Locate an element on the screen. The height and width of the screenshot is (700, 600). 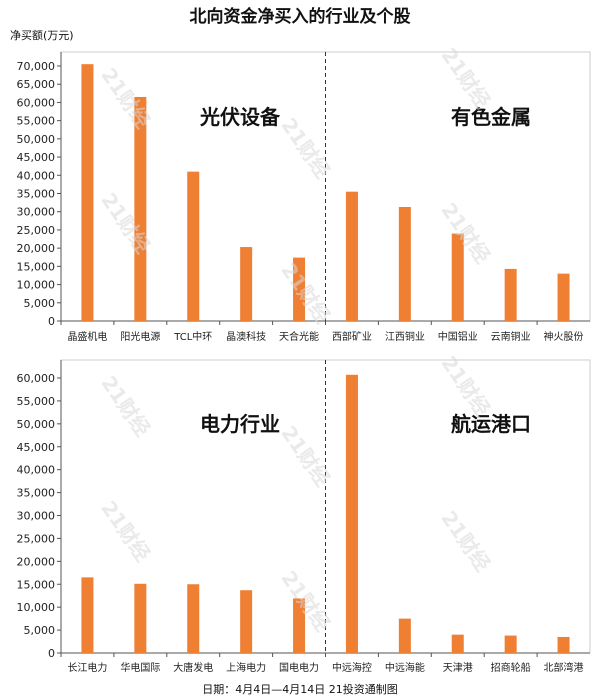
x-tick-label: 上海电力 is located at coordinates (246, 667).